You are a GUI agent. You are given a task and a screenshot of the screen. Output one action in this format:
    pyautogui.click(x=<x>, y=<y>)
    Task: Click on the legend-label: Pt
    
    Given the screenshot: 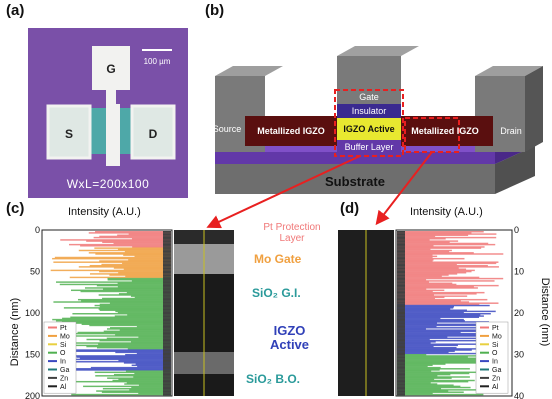 What is the action you would take?
    pyautogui.click(x=495, y=328)
    